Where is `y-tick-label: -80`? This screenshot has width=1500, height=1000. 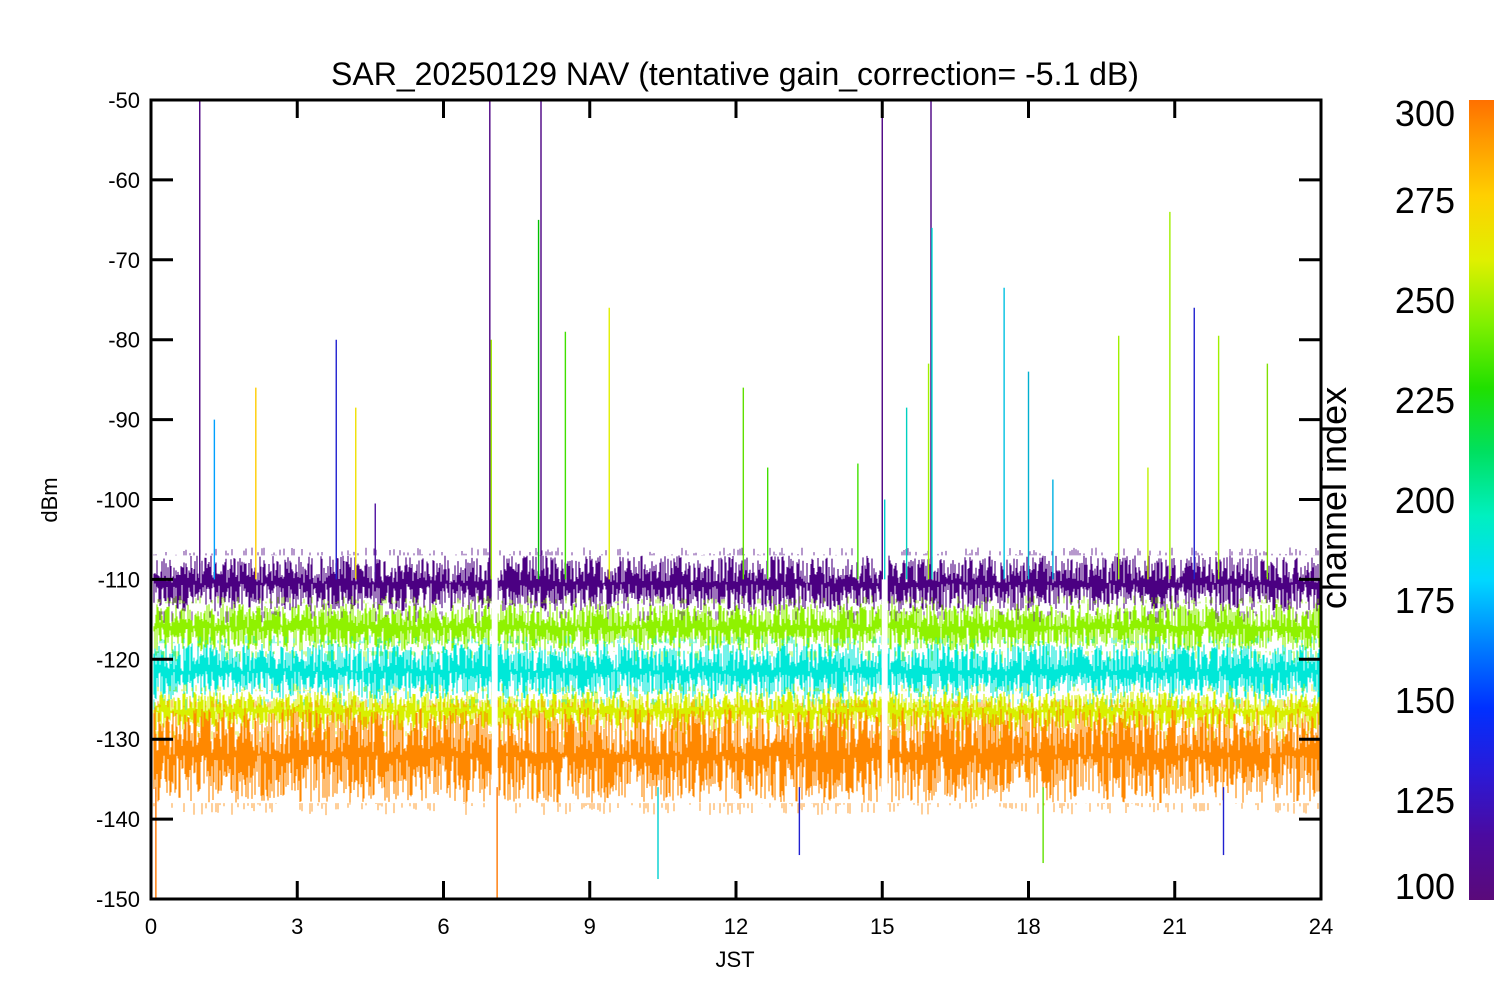 y-tick-label: -80 is located at coordinates (124, 340).